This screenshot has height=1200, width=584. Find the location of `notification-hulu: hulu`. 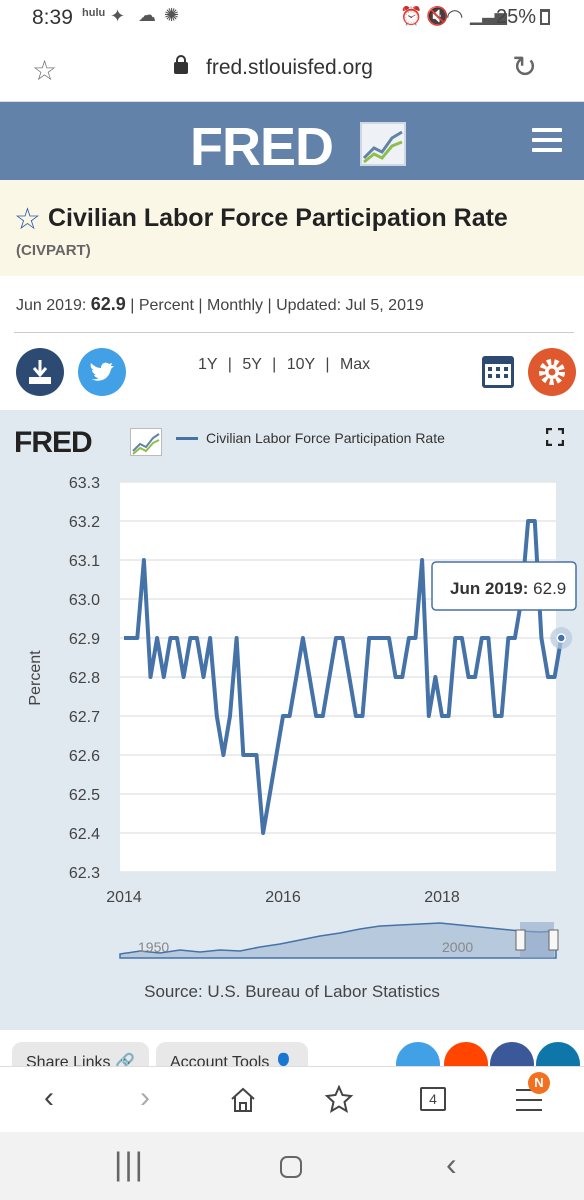

notification-hulu: hulu is located at coordinates (94, 13).